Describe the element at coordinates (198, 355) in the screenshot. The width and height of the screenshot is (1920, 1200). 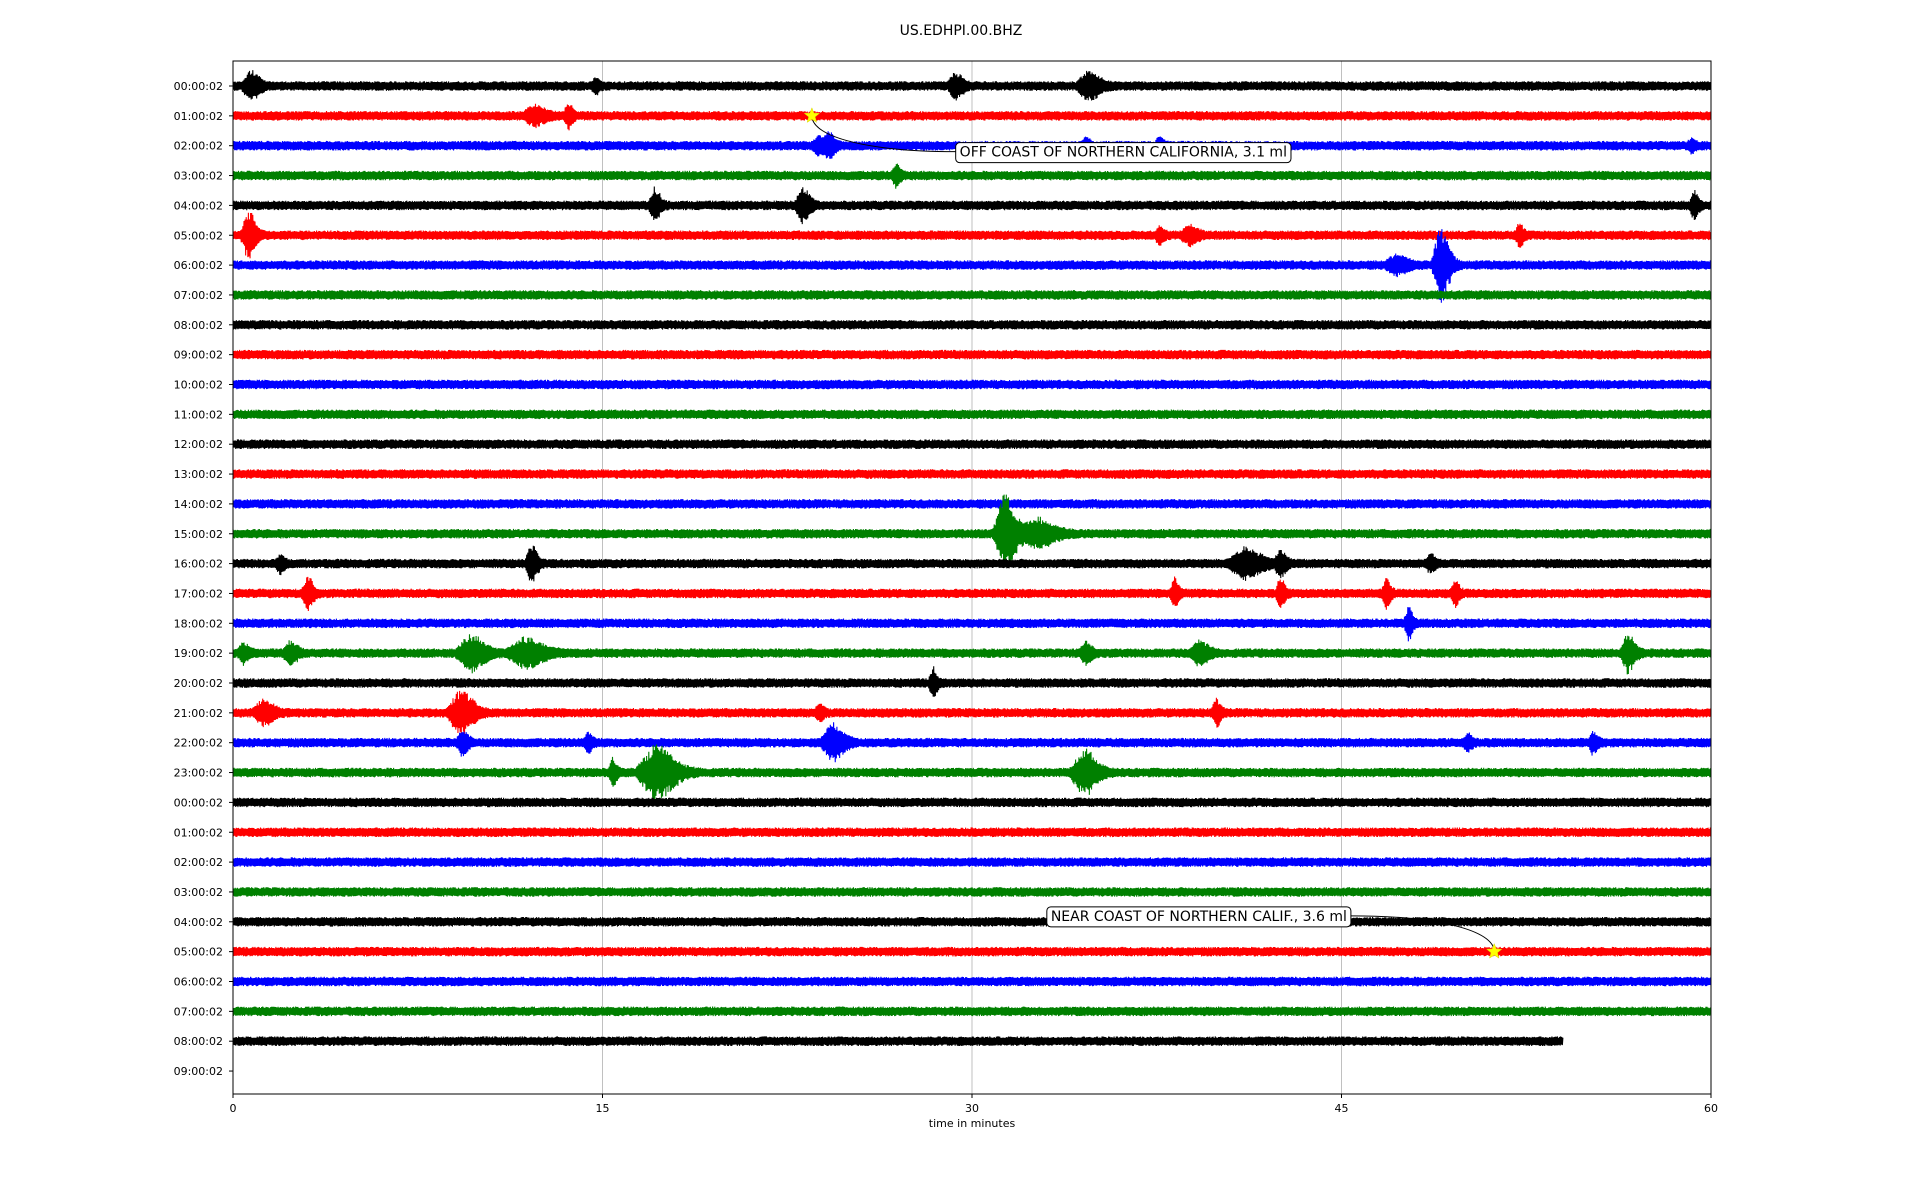
I see `y-tick-label-9: 09:00:02` at that location.